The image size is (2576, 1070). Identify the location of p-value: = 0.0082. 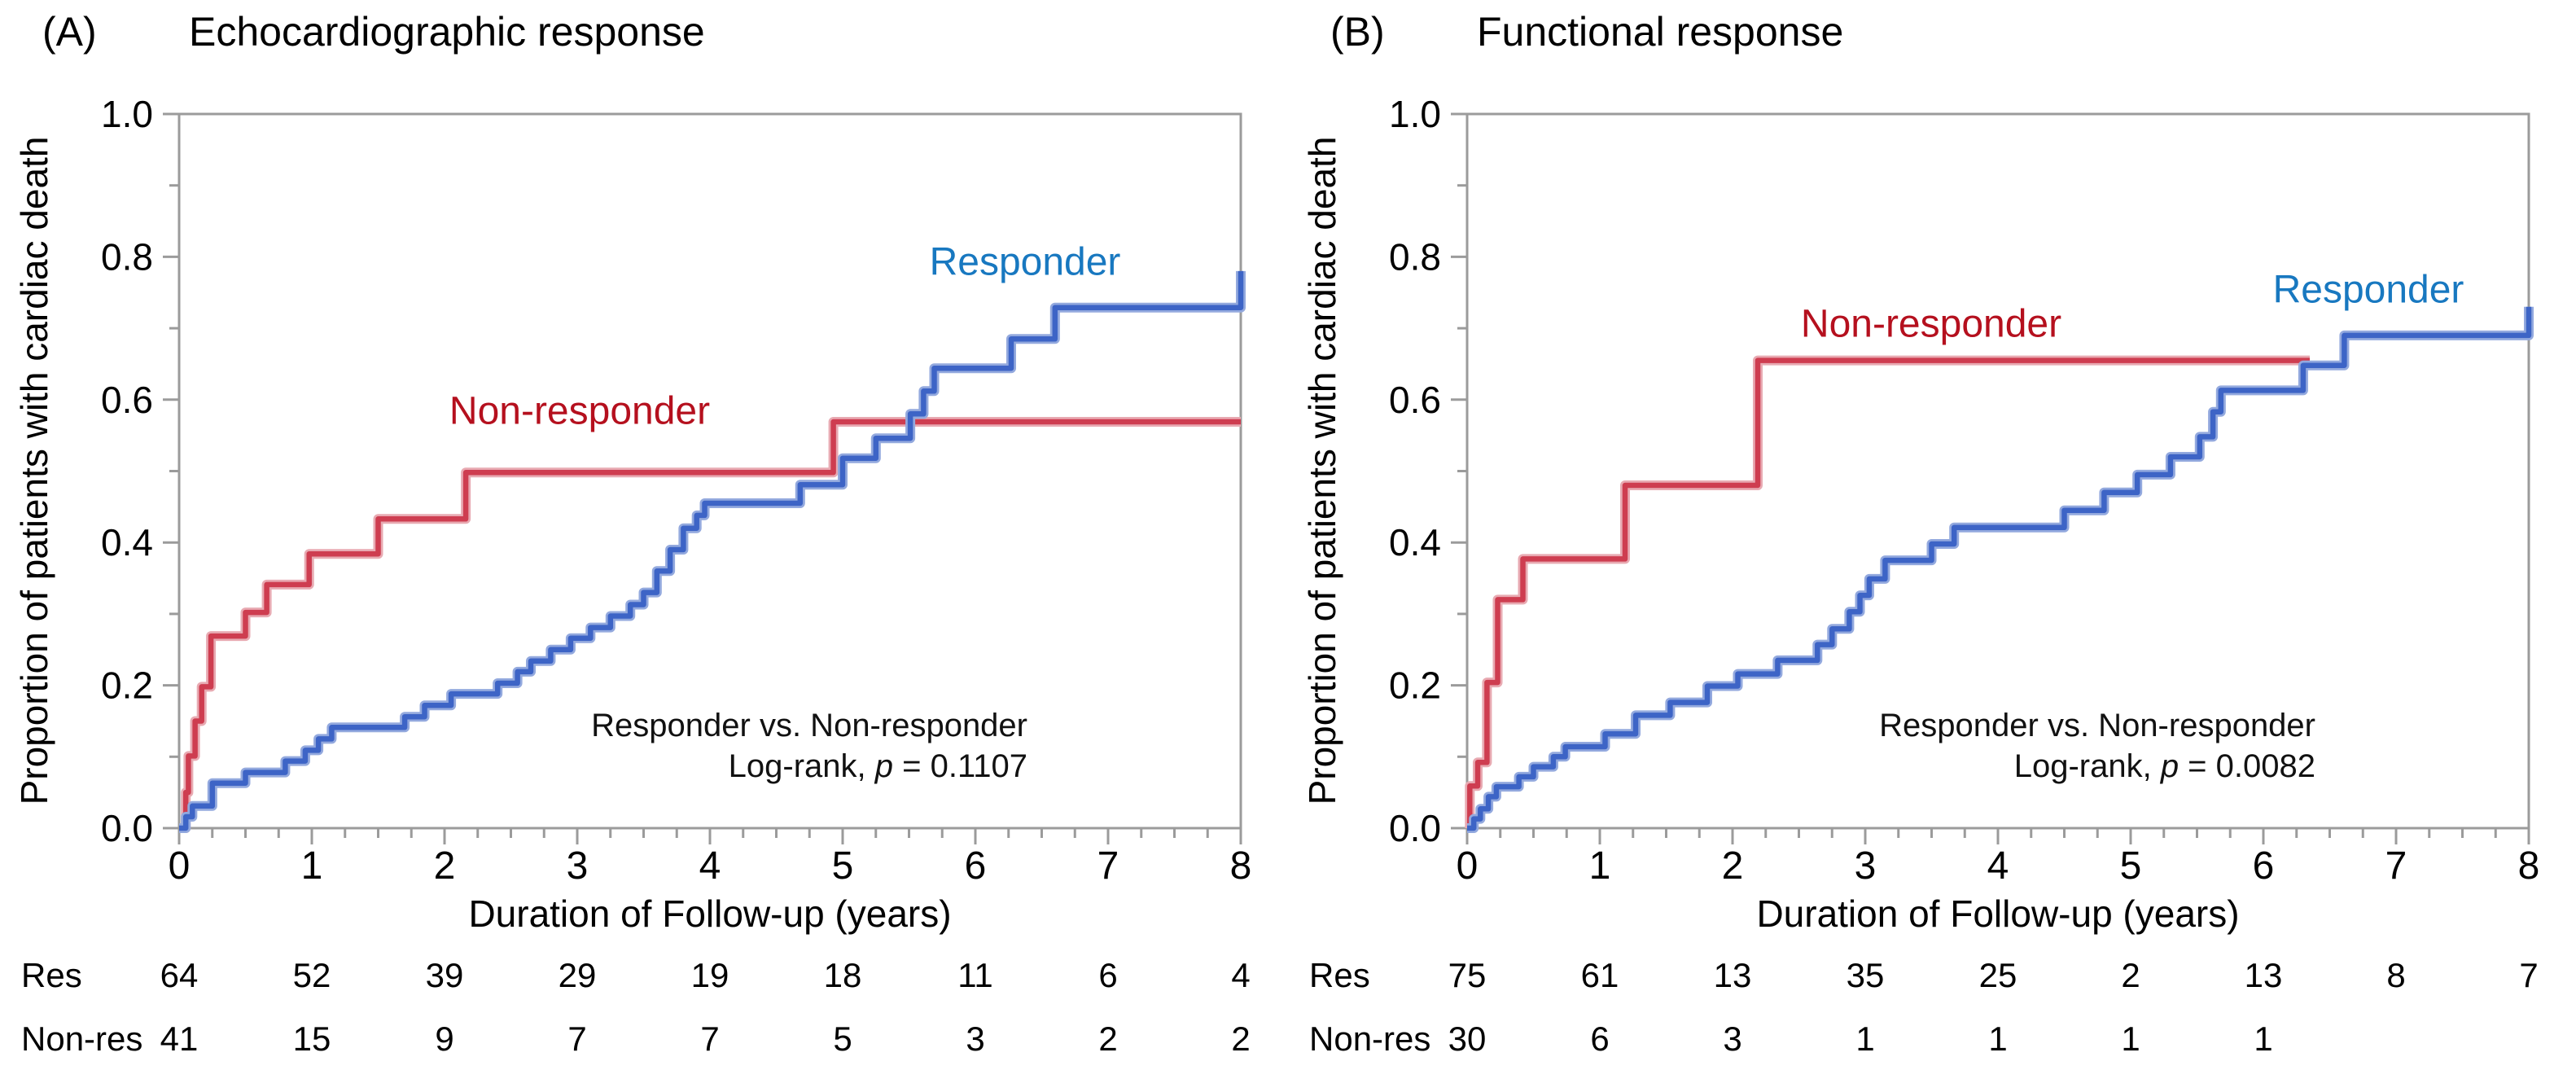
(2247, 766).